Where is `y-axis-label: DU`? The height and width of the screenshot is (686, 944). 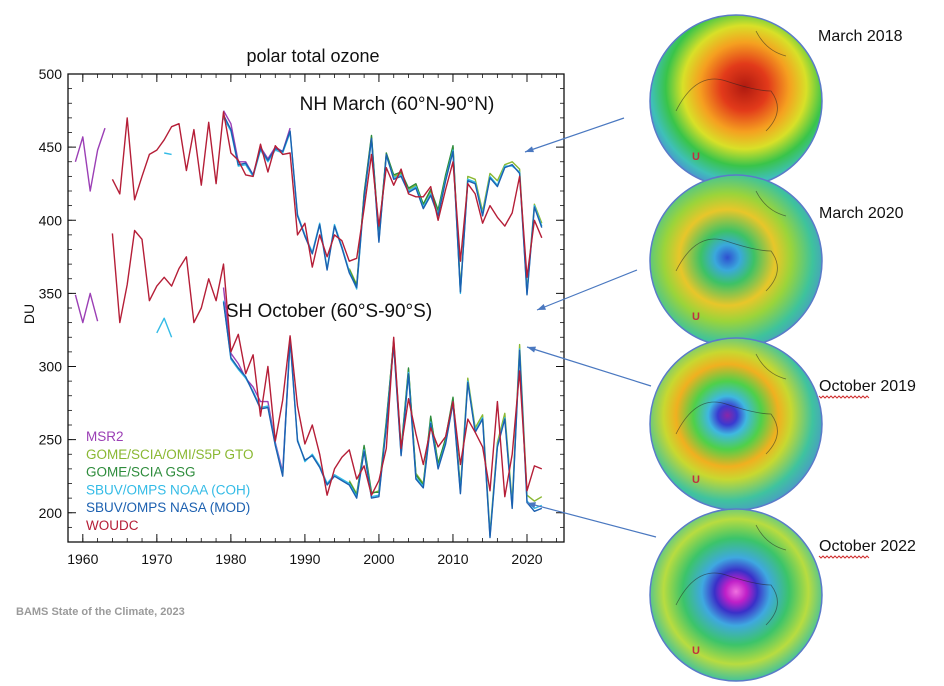
y-axis-label: DU is located at coordinates (29, 314).